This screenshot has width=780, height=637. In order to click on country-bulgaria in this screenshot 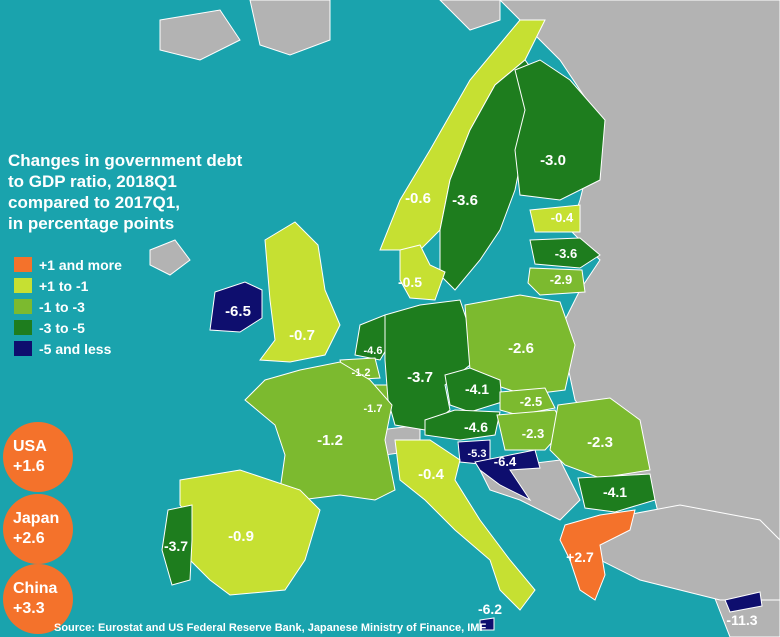, I will do `click(616, 493)`.